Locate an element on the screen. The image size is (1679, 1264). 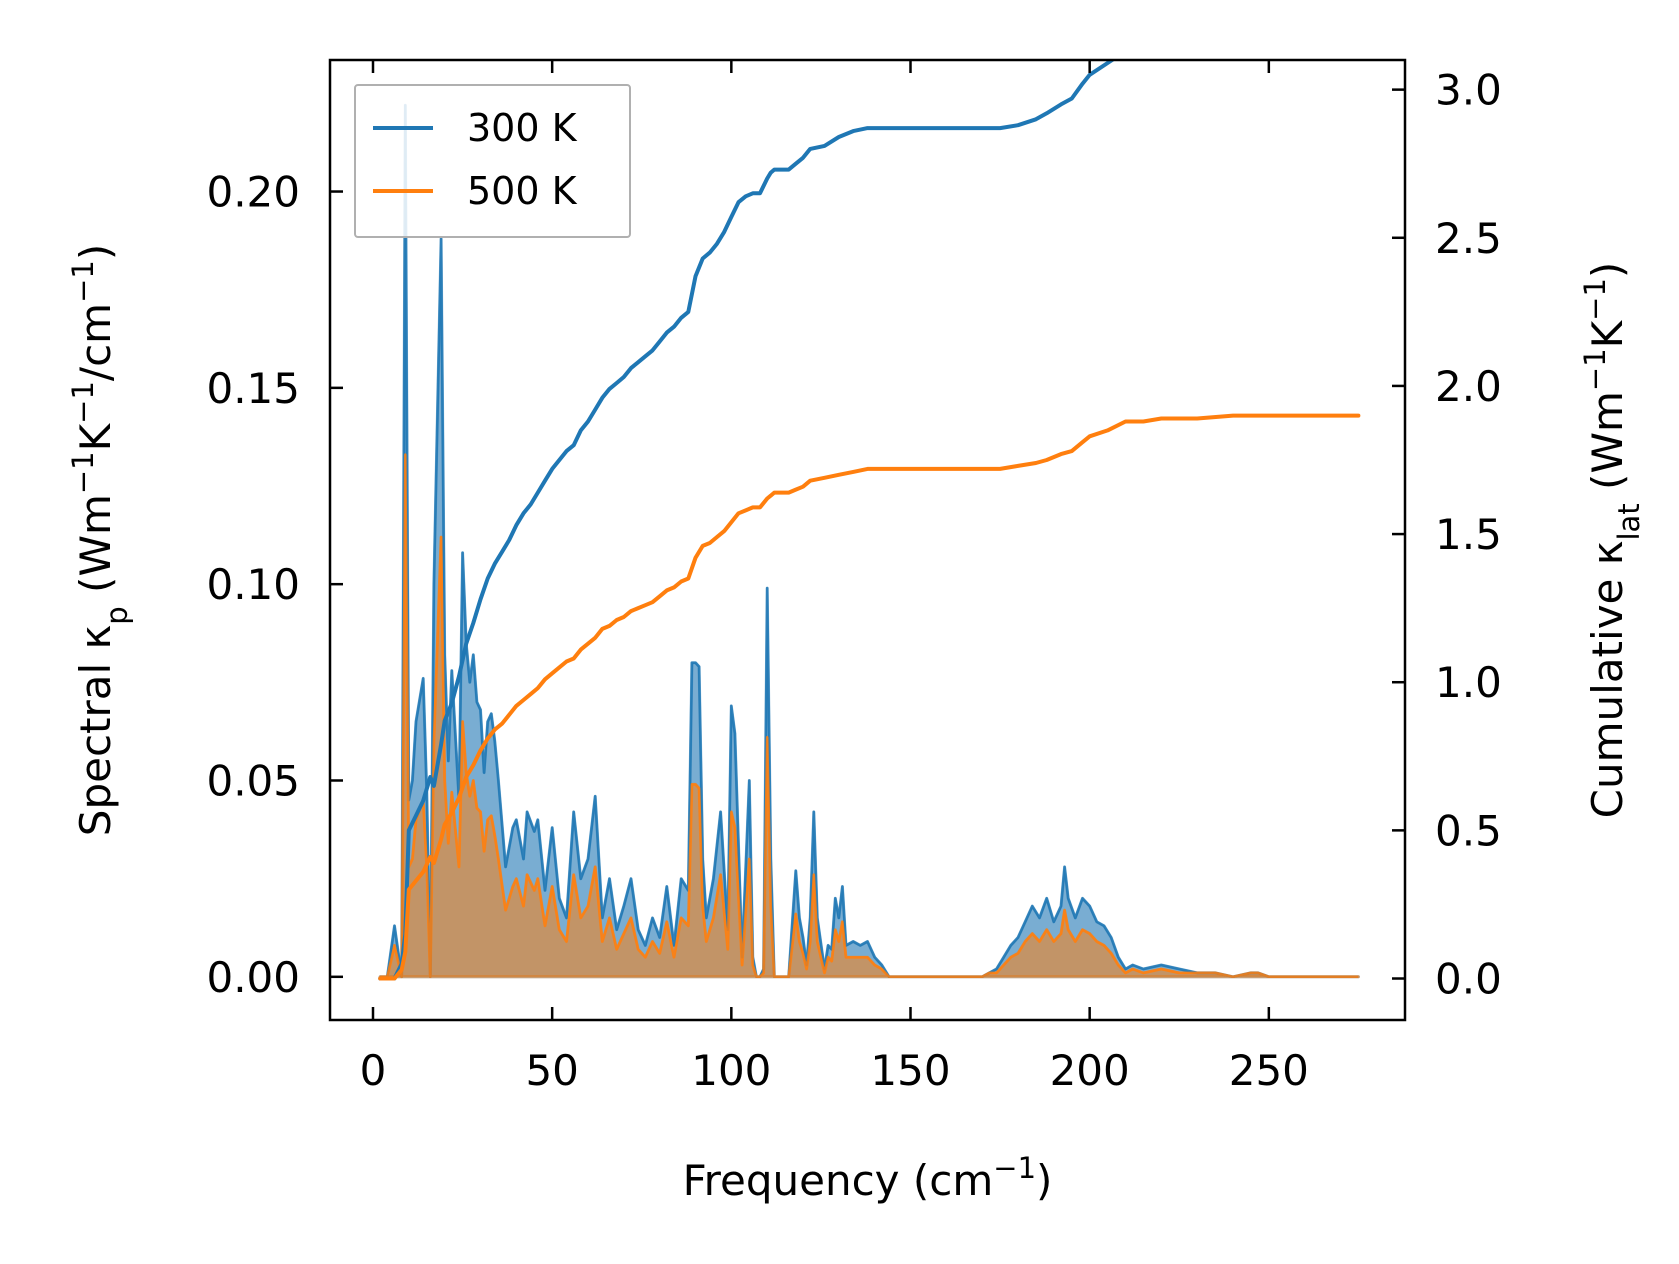
y-left-axis-title-part: (Wm is located at coordinates (95, 550).